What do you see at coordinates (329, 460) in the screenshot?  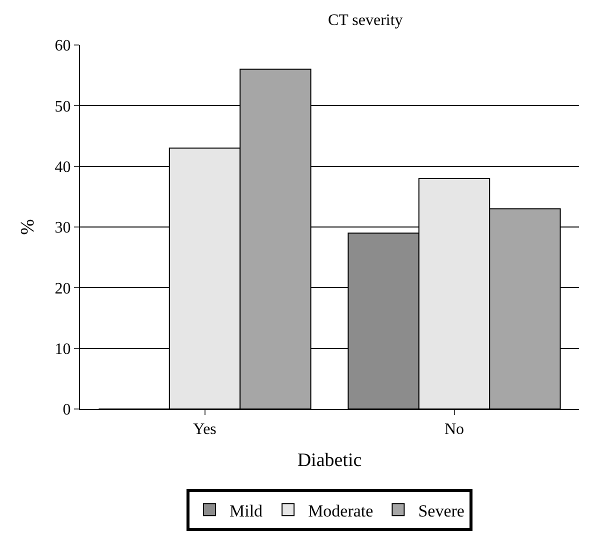 I see `x-axis-title: Diabetic` at bounding box center [329, 460].